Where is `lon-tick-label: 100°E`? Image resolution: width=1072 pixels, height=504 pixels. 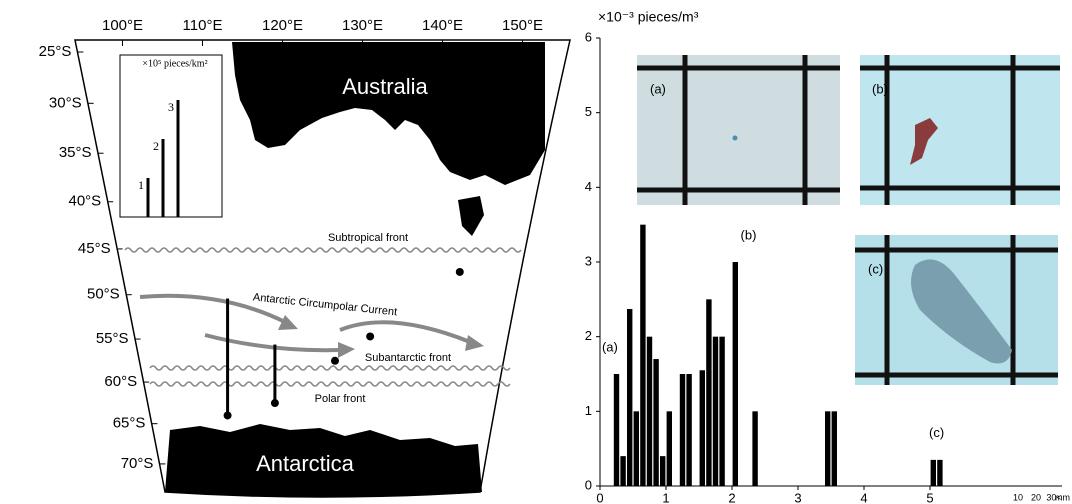 lon-tick-label: 100°E is located at coordinates (122, 25).